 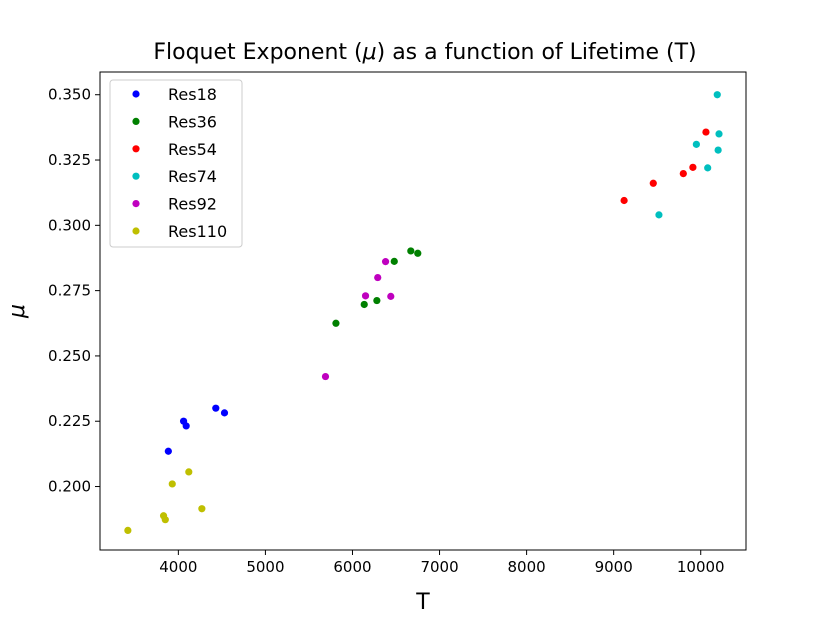 What do you see at coordinates (192, 94) in the screenshot?
I see `legend-label-res18: Res18` at bounding box center [192, 94].